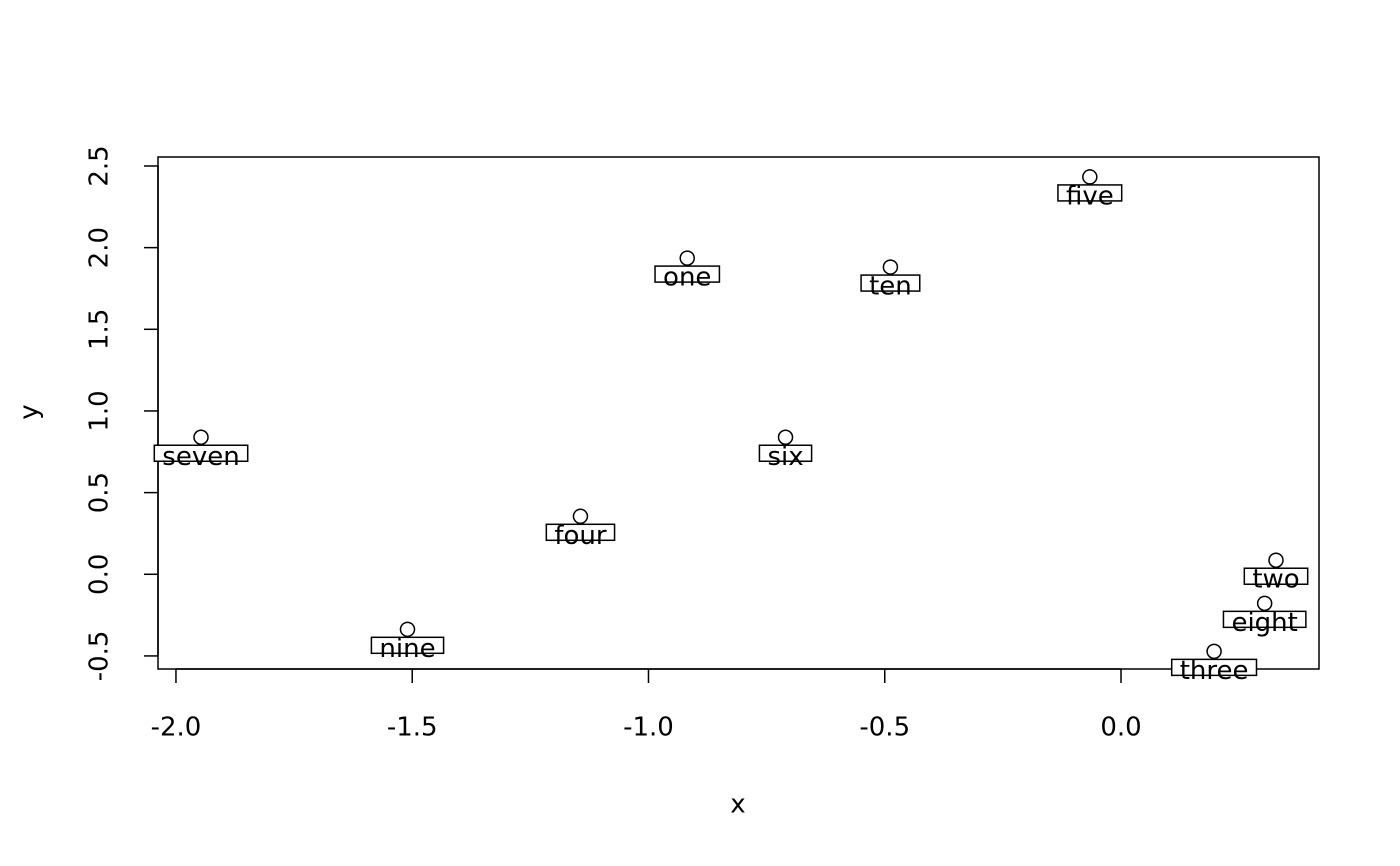  I want to click on point-label: nine, so click(407, 649).